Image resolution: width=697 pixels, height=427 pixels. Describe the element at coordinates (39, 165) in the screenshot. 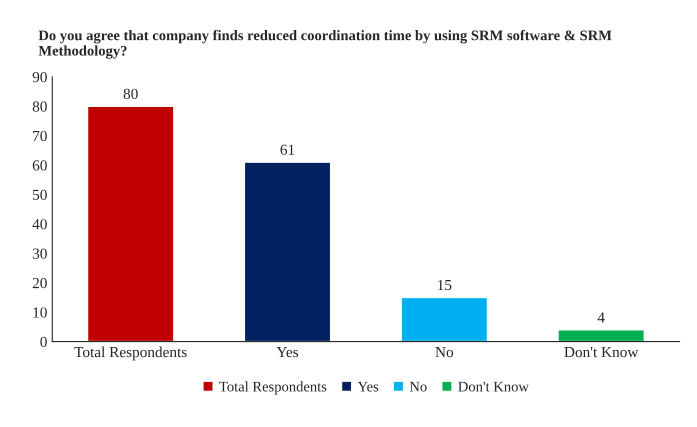

I see `y-tick-label: 60` at that location.